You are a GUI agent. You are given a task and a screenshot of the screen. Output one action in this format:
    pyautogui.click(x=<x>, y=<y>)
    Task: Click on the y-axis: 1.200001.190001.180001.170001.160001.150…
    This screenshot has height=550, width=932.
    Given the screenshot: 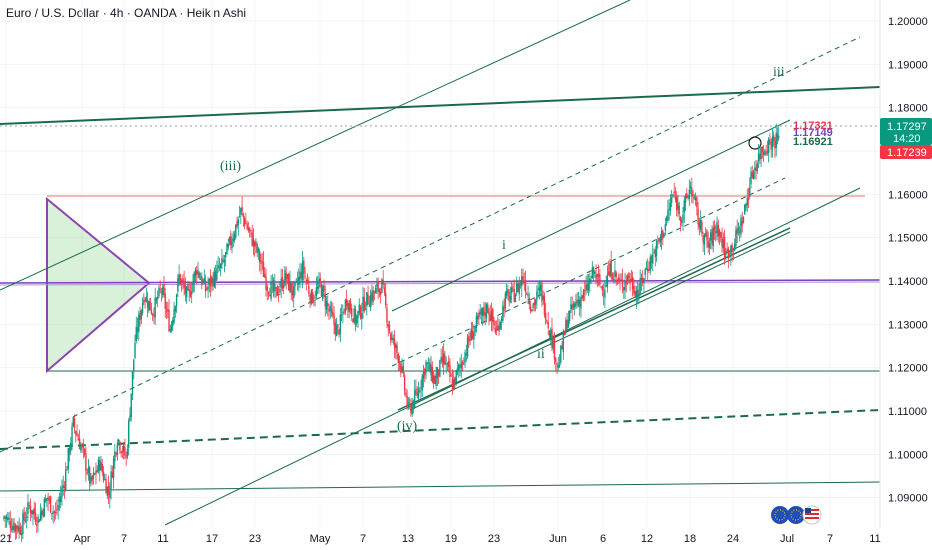 What is the action you would take?
    pyautogui.click(x=908, y=260)
    